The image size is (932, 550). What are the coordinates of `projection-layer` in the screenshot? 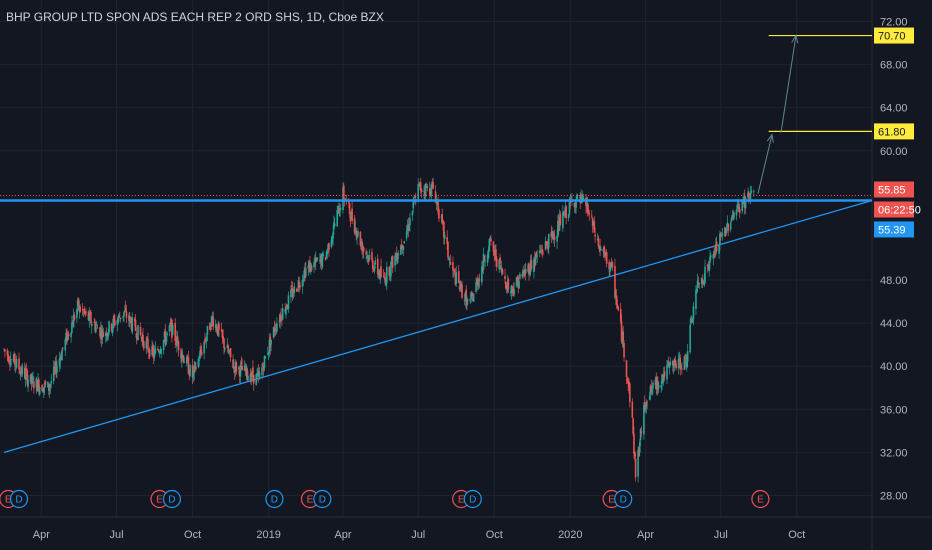 It's located at (778, 114).